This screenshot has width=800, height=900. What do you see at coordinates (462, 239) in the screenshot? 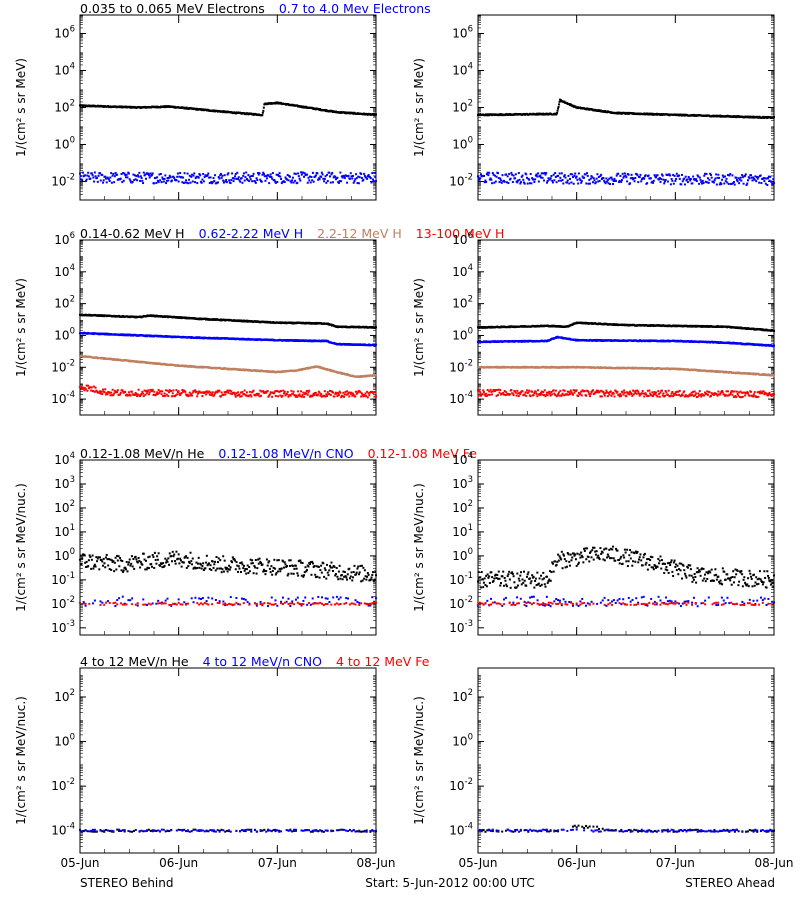
I see `y-tick-label: 10⁶` at bounding box center [462, 239].